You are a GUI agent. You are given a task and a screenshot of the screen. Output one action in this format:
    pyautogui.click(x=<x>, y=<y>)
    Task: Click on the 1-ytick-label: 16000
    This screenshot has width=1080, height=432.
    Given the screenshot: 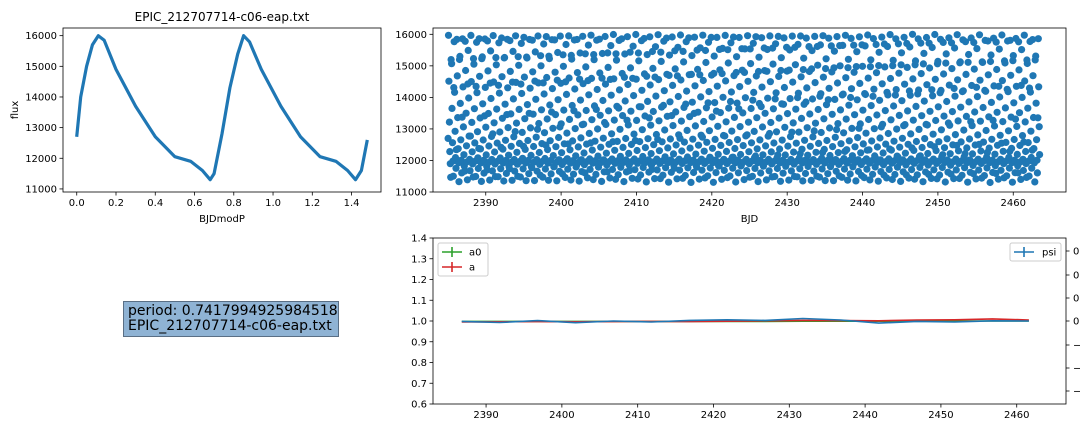 What is the action you would take?
    pyautogui.click(x=411, y=35)
    